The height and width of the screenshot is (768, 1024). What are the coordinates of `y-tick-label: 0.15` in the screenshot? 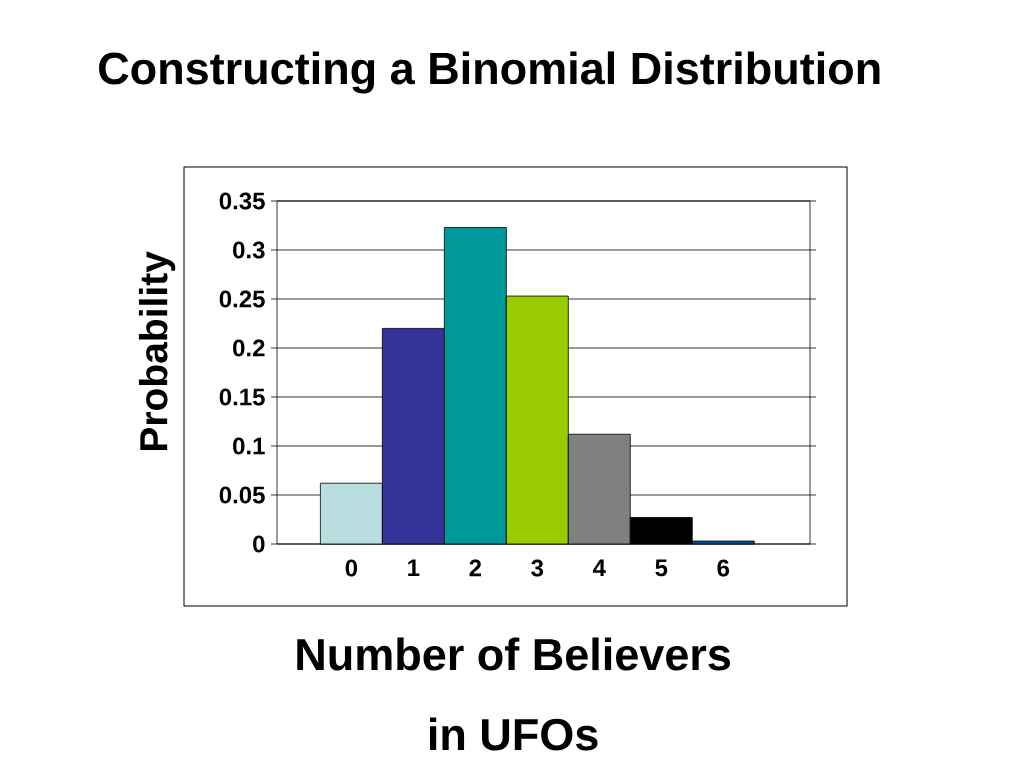 It's located at (242, 397).